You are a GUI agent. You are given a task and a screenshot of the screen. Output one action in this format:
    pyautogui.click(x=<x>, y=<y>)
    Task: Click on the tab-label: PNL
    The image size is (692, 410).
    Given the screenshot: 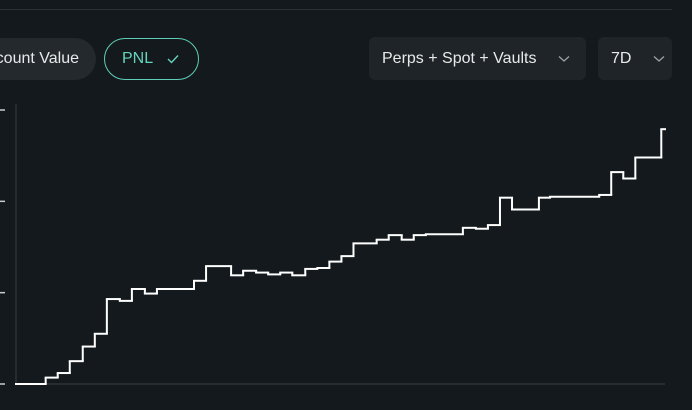 What is the action you would take?
    pyautogui.click(x=138, y=58)
    